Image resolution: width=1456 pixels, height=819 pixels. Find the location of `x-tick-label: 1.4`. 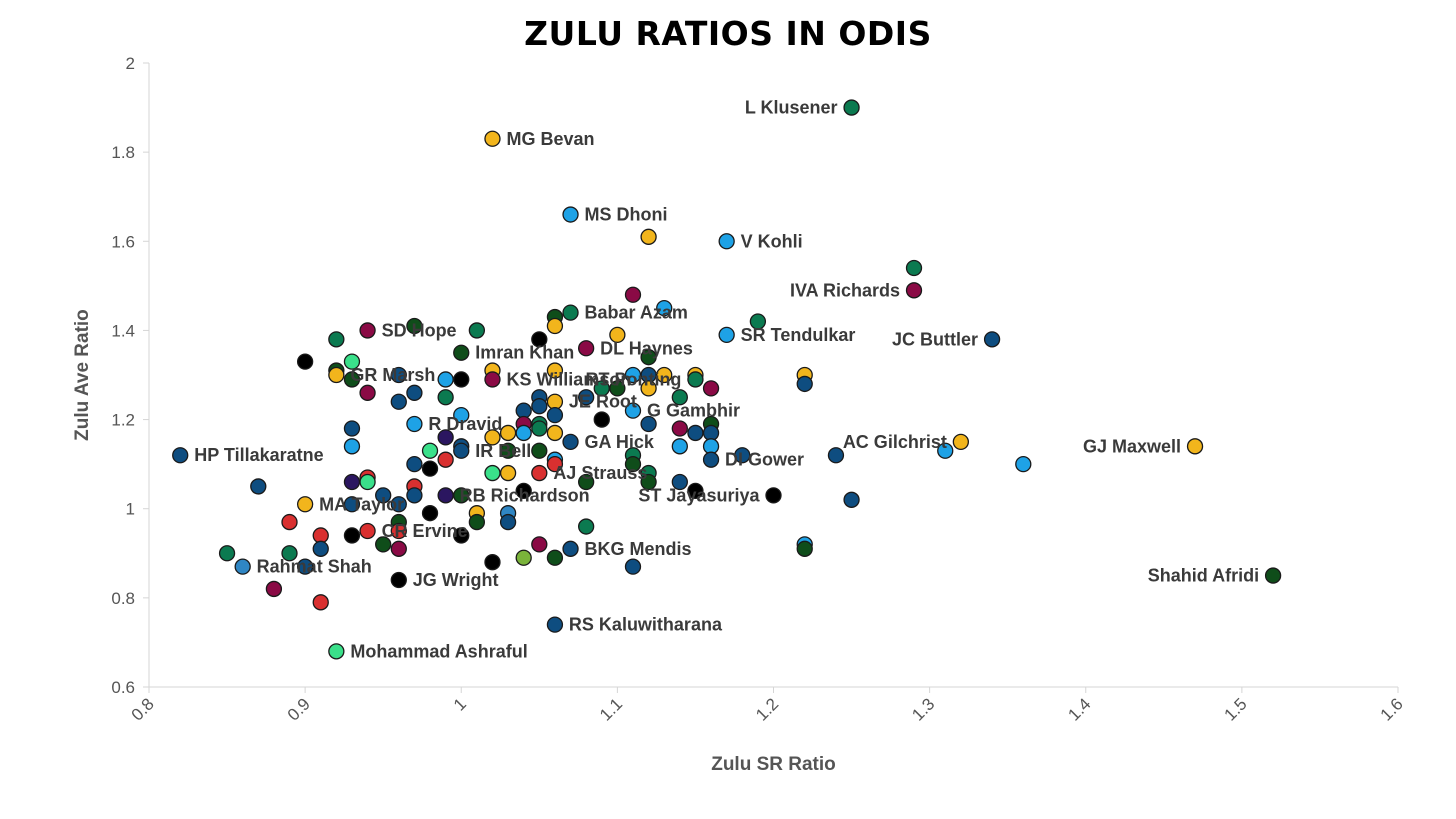

x-tick-label: 1.4 is located at coordinates (1079, 709).